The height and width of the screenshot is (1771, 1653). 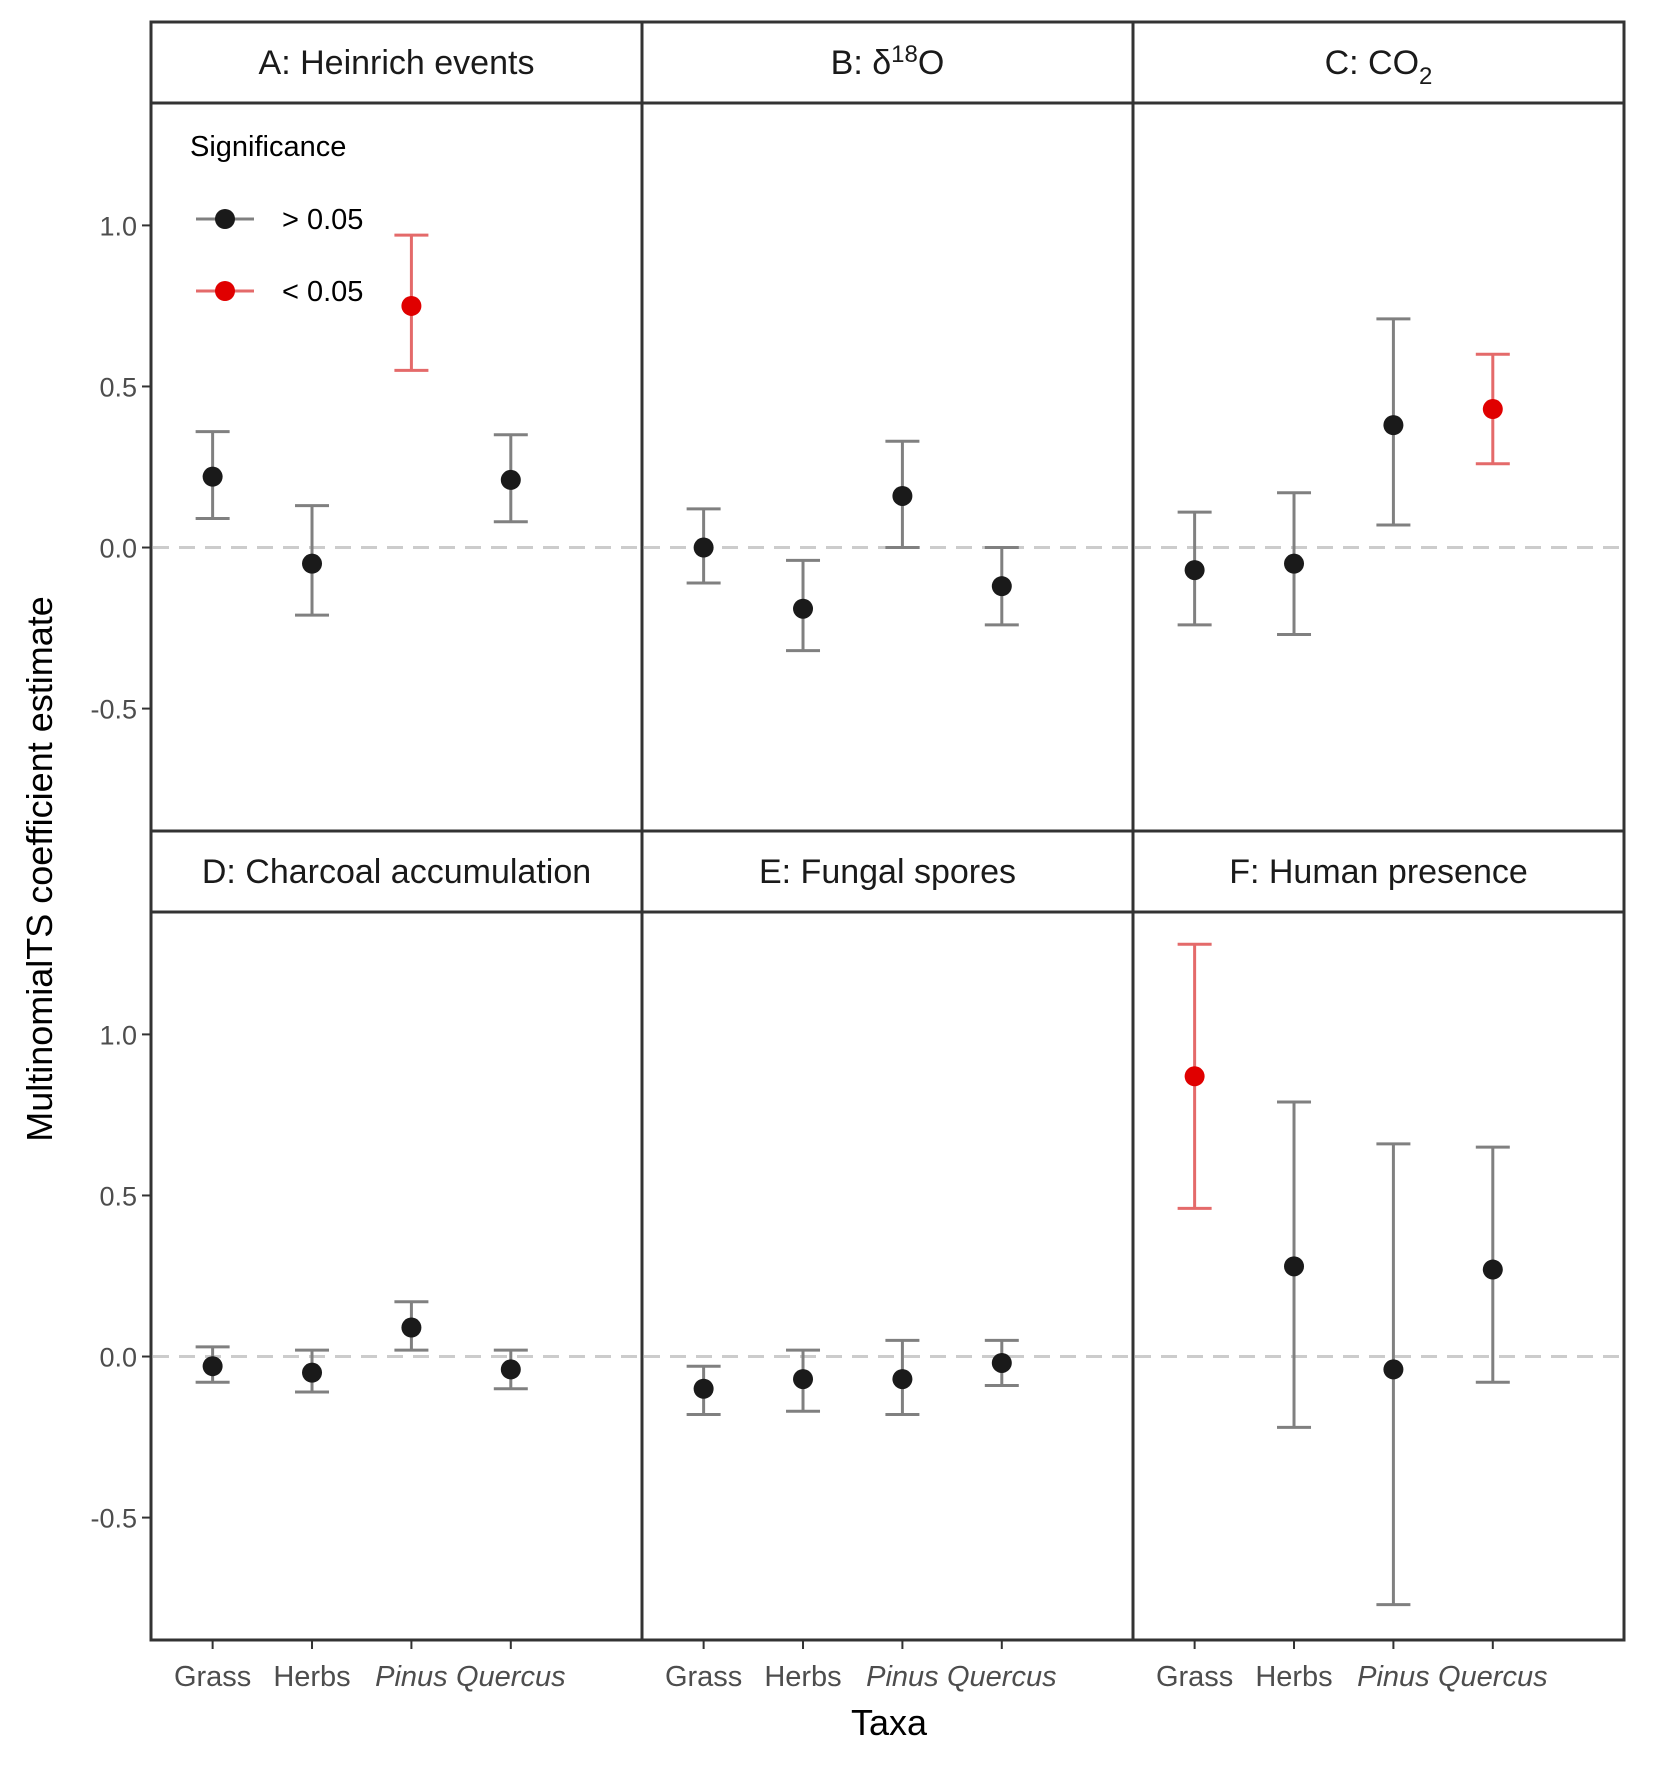 I want to click on facet-title: A: Heinrich events, so click(x=397, y=63).